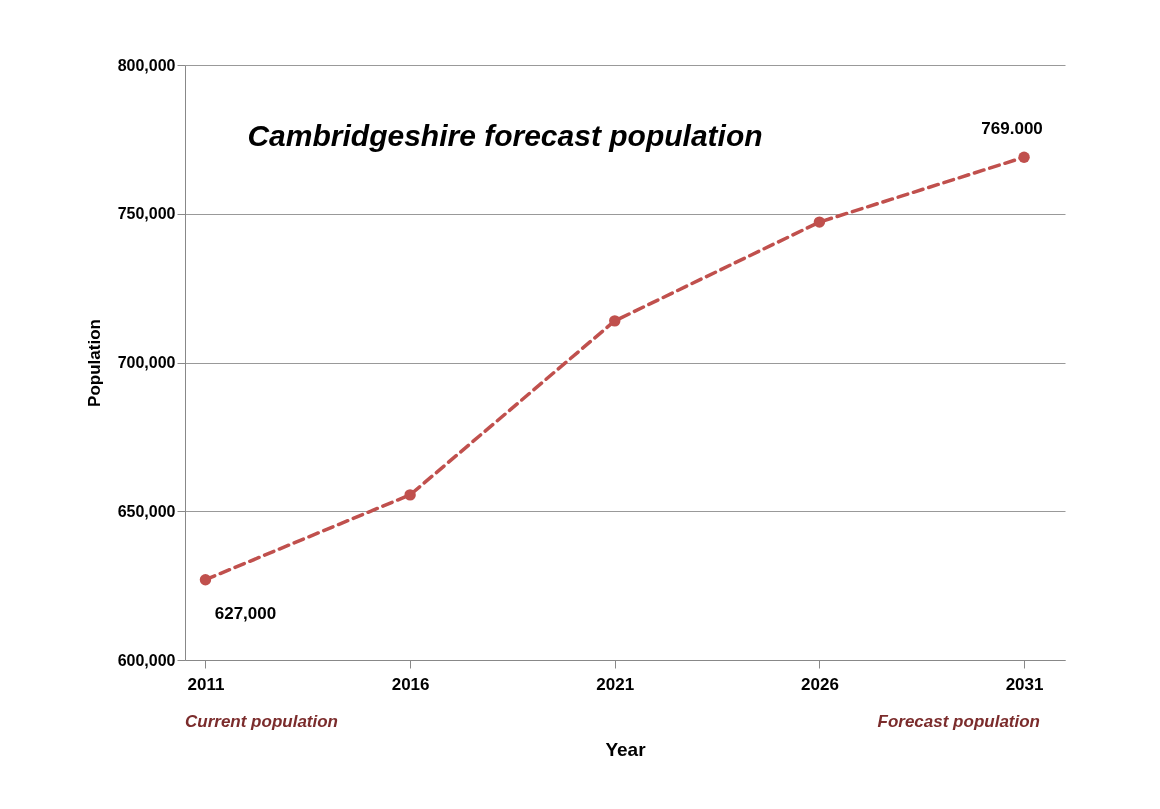  Describe the element at coordinates (94, 363) in the screenshot. I see `y-axis-title: Population` at that location.